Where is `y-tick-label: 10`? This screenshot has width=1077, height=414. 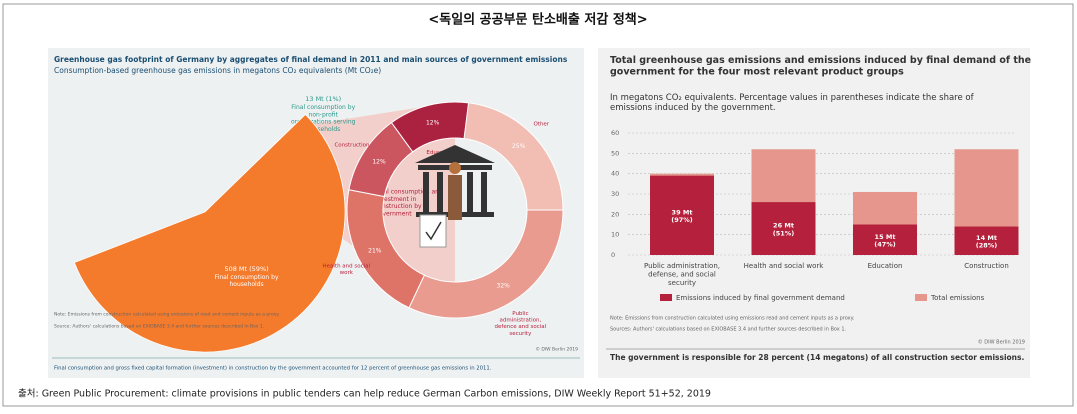
y-tick-label: 10 is located at coordinates (615, 235).